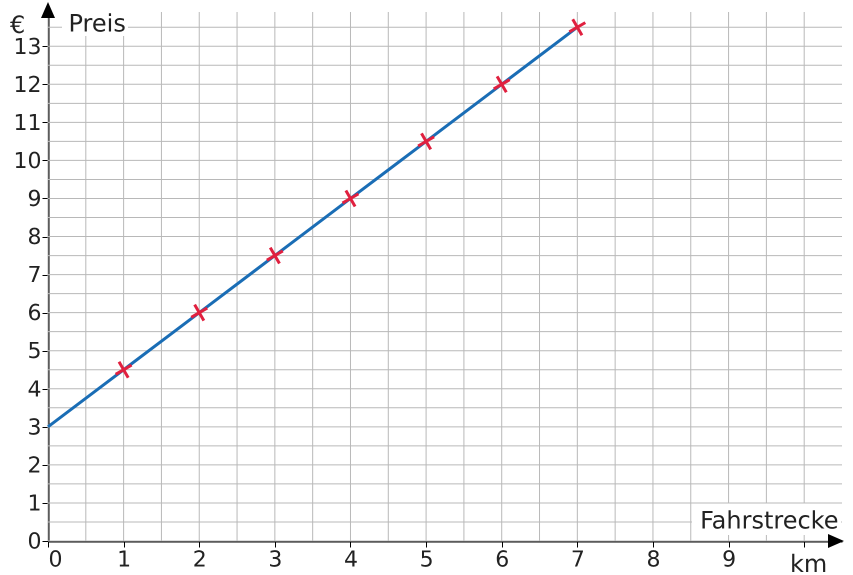 Image resolution: width=853 pixels, height=575 pixels. What do you see at coordinates (28, 123) in the screenshot?
I see `y-tick-label: 11` at bounding box center [28, 123].